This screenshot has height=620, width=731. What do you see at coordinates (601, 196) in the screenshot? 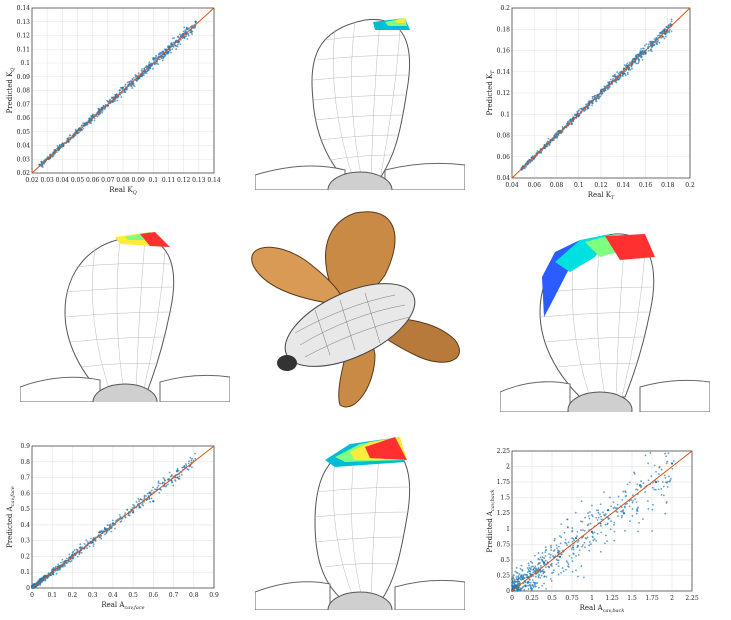
I see `x-axis-label: Real KT` at bounding box center [601, 196].